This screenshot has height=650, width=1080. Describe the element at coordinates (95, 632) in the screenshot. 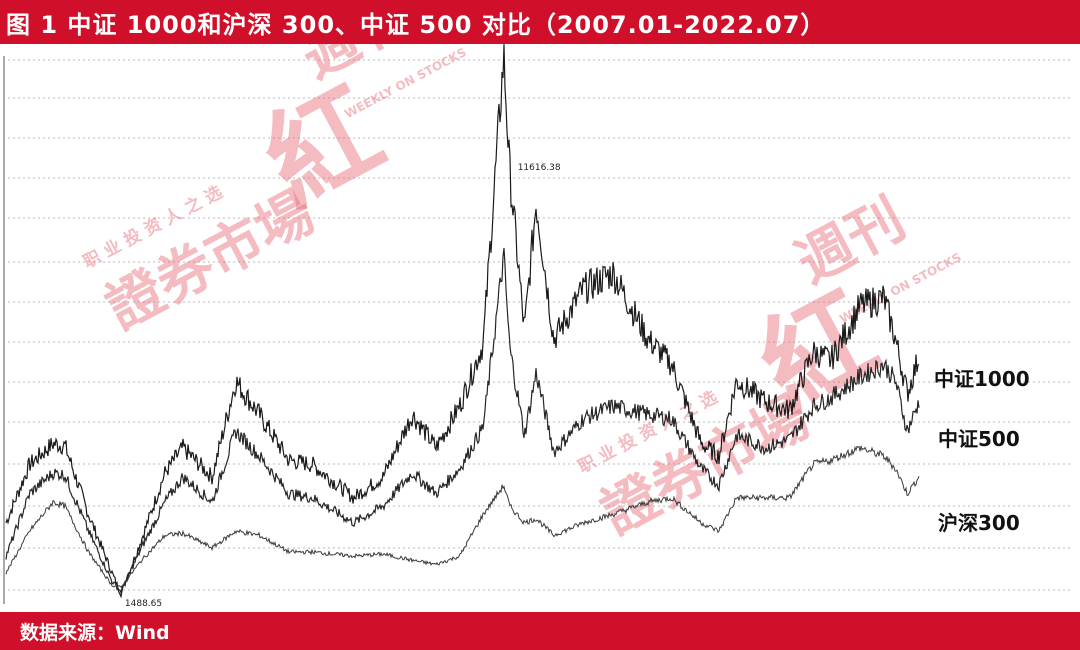

I see `source-note: 数据来源：Wind` at that location.